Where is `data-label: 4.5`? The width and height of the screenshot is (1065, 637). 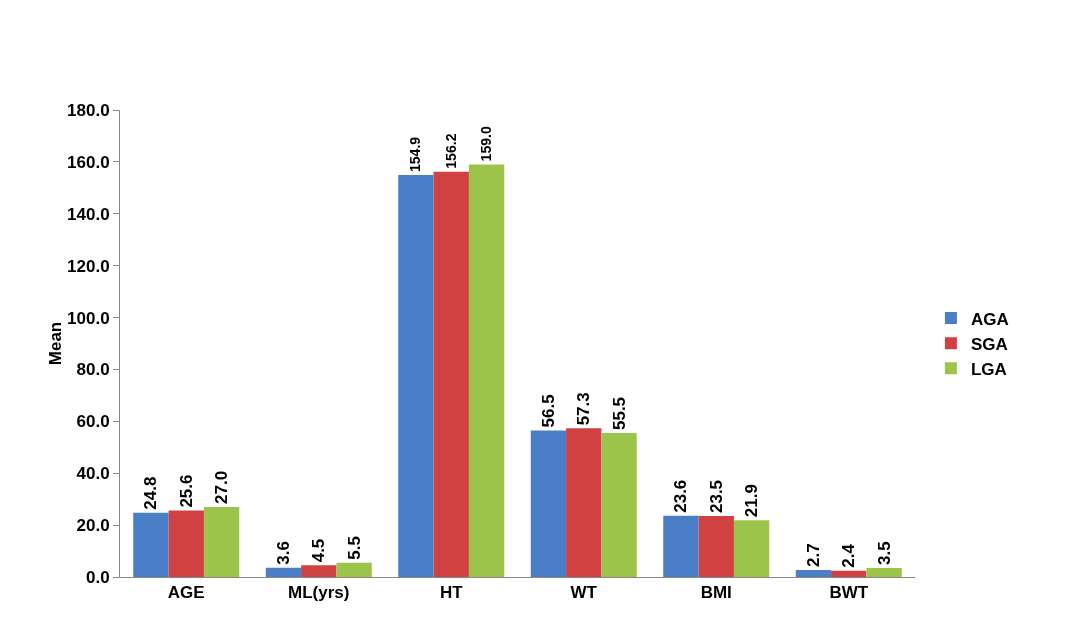
data-label: 4.5 is located at coordinates (319, 550).